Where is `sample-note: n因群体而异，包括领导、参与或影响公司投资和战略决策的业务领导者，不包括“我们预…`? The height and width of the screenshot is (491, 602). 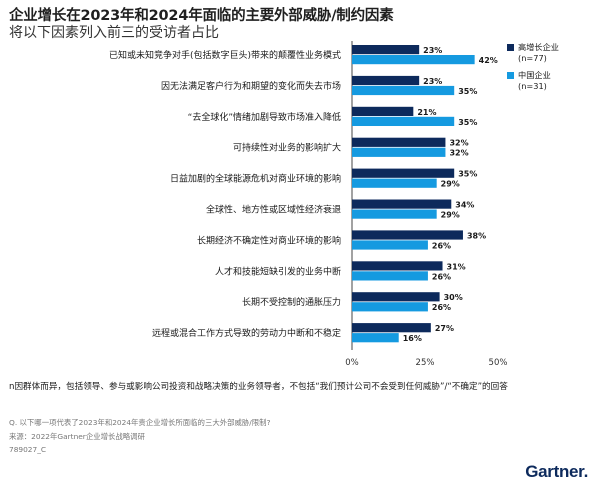 sample-note: n因群体而异，包括领导、参与或影响公司投资和战略决策的业务领导者，不包括“我们预… is located at coordinates (258, 387).